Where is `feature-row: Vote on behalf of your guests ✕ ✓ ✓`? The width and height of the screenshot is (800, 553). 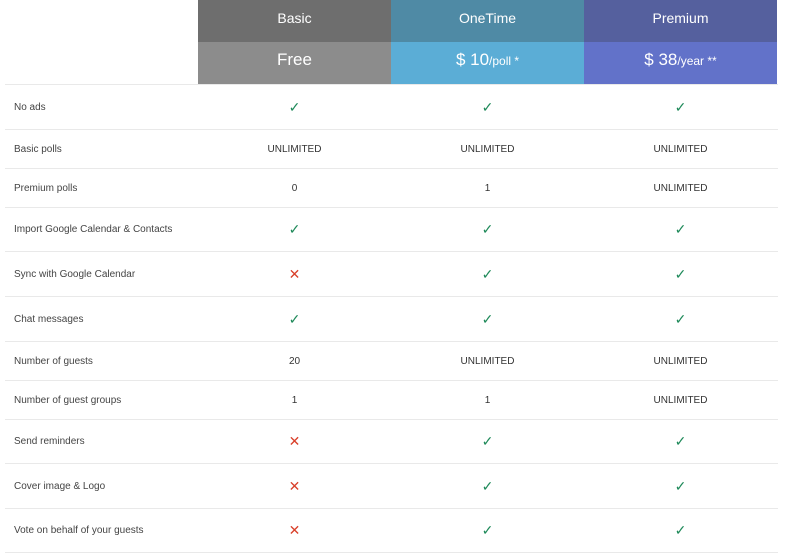
feature-row: Vote on behalf of your guests ✕ ✓ ✓ is located at coordinates (391, 531).